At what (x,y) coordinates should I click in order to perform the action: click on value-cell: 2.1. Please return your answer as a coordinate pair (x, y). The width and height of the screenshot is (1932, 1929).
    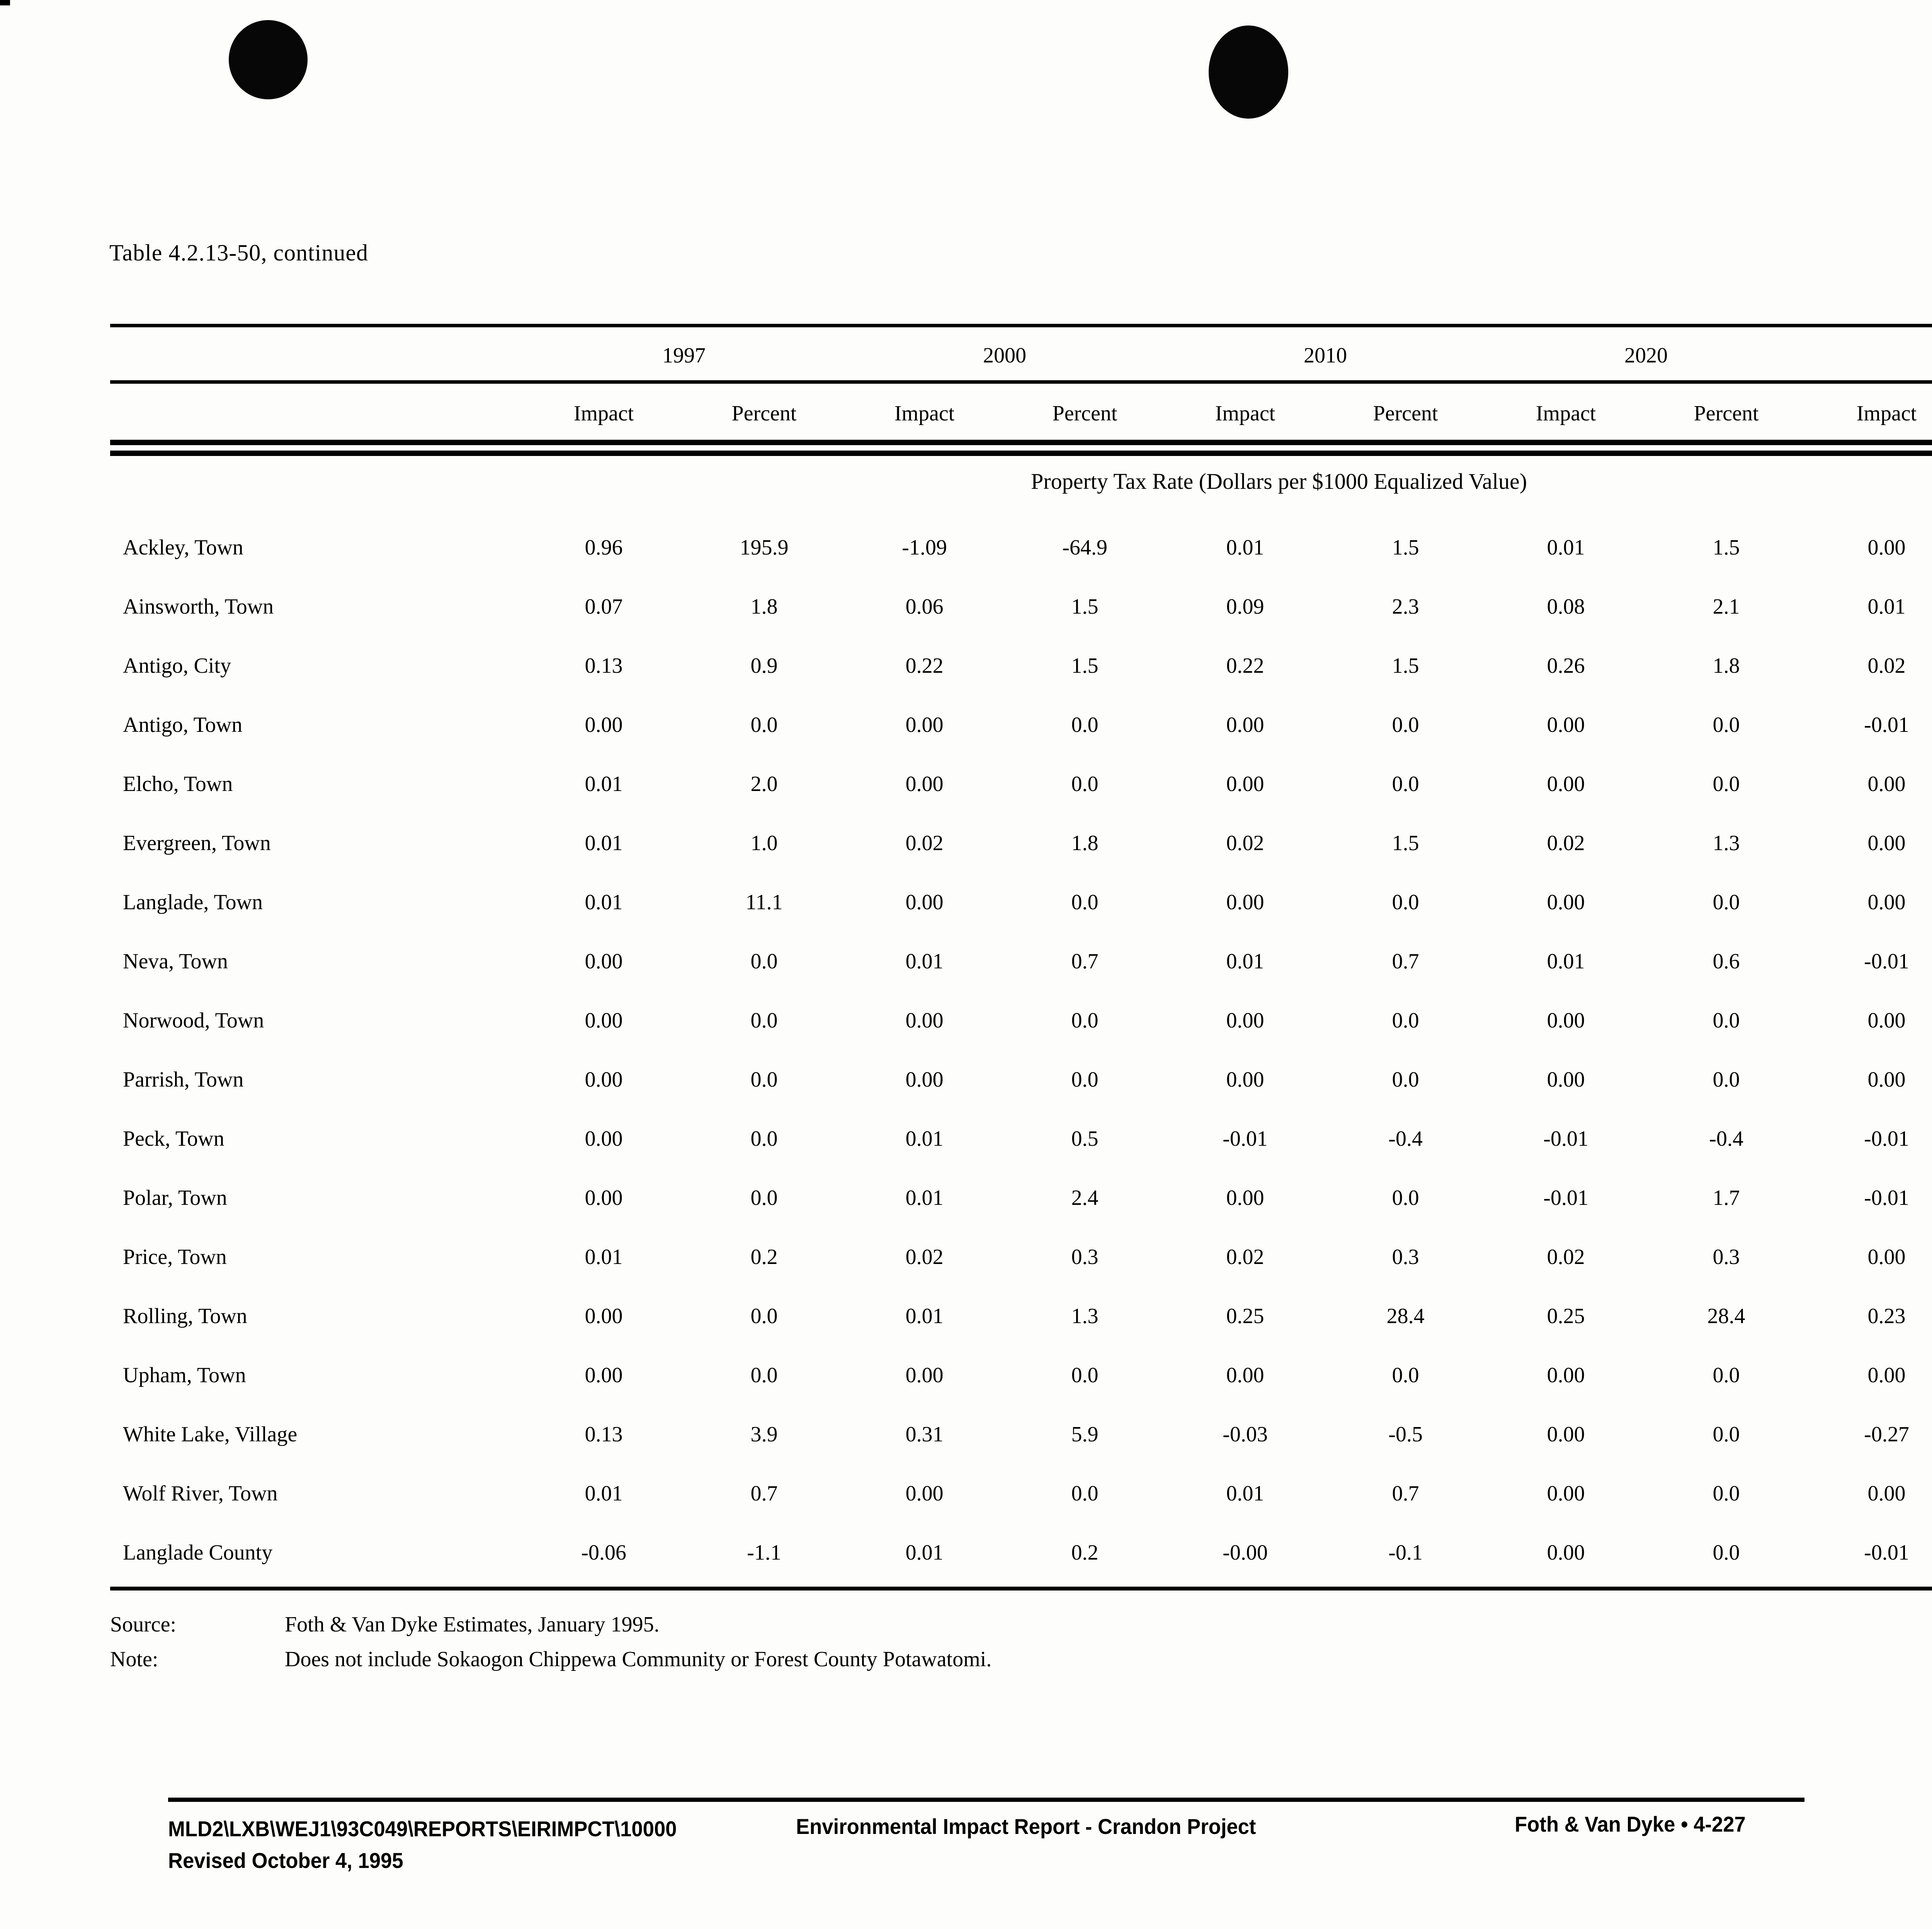
    Looking at the image, I should click on (1727, 606).